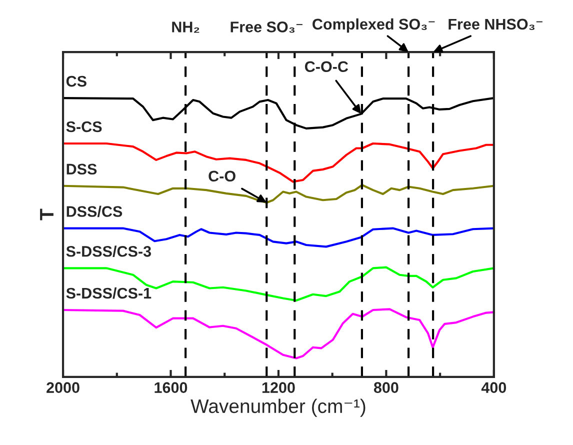 This screenshot has height=445, width=573. I want to click on x-tick-label: 2000, so click(63, 387).